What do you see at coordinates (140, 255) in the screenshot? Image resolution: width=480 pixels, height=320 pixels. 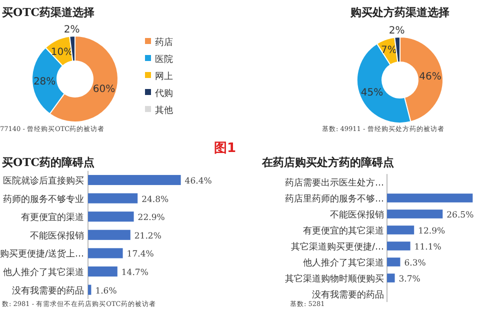 I see `data-label: 17.4%` at bounding box center [140, 255].